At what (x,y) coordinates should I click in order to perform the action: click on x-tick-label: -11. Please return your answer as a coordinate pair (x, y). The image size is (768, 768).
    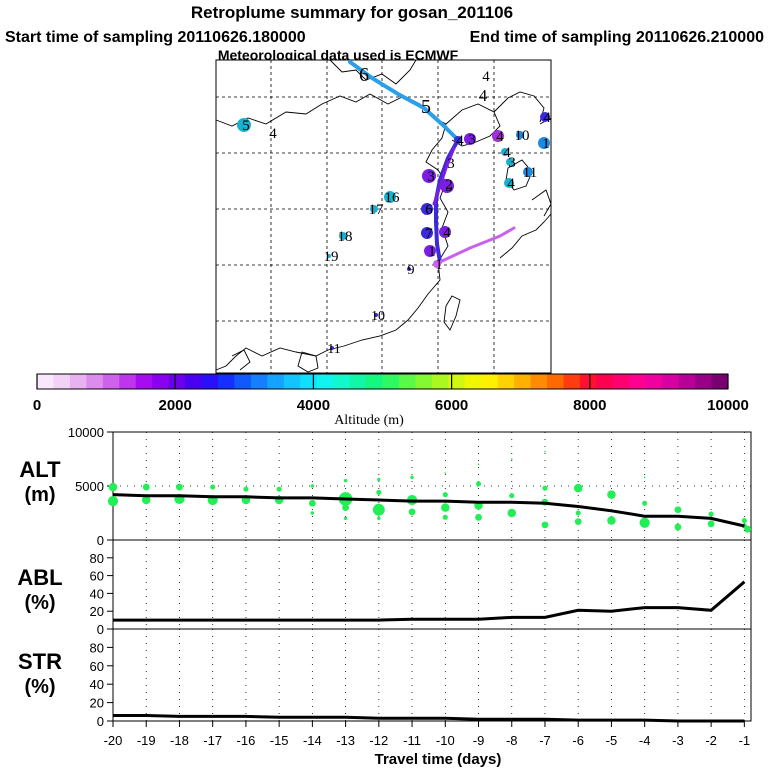
    Looking at the image, I should click on (412, 740).